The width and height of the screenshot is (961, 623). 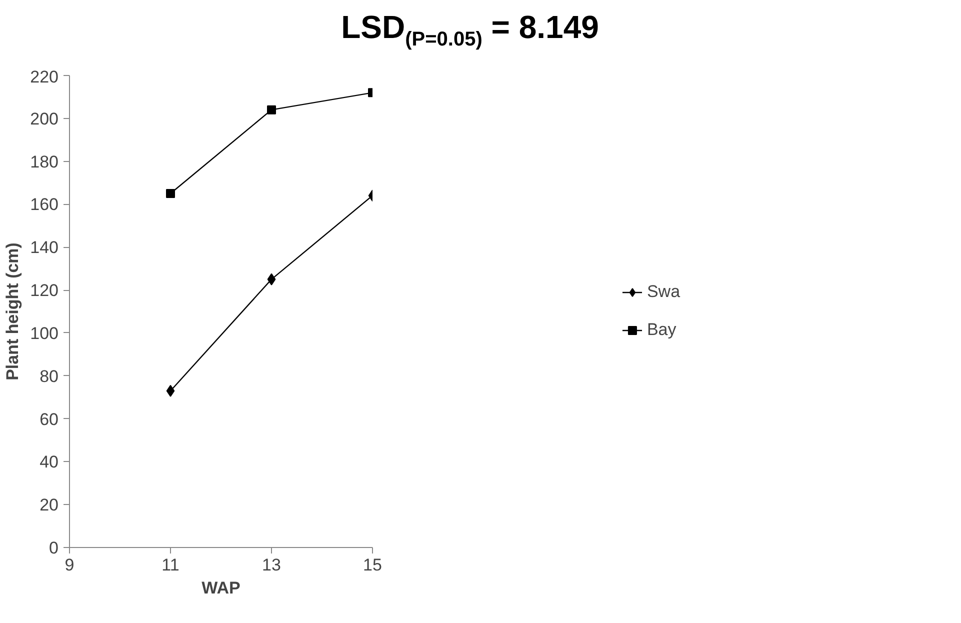 I want to click on x-tick-label: 15, so click(x=372, y=565).